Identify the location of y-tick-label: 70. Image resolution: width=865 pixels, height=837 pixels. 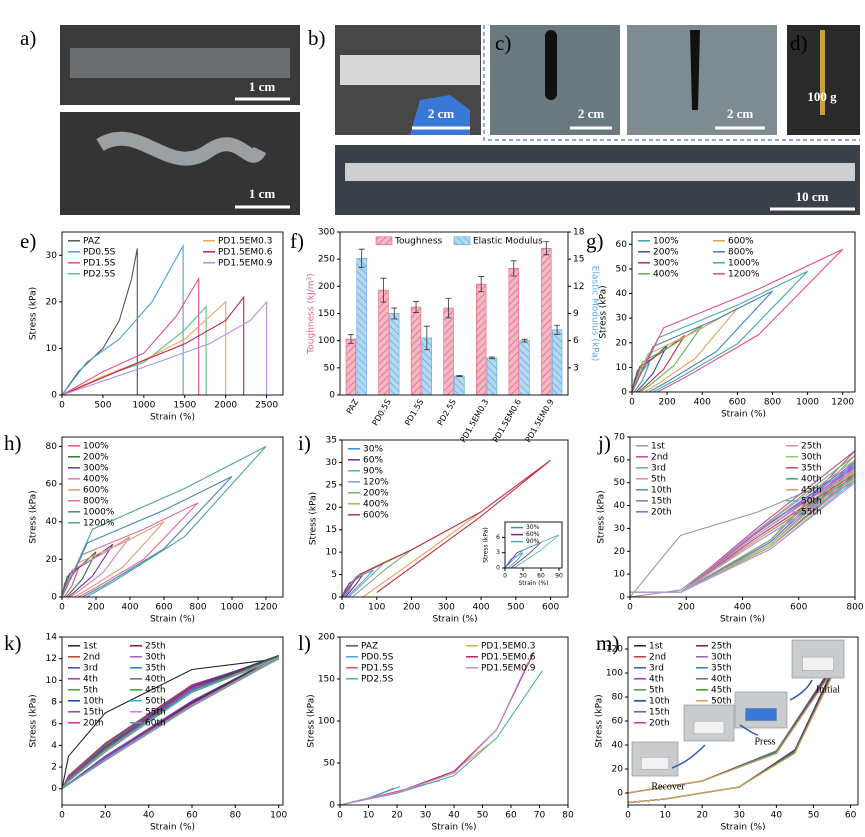
(620, 438).